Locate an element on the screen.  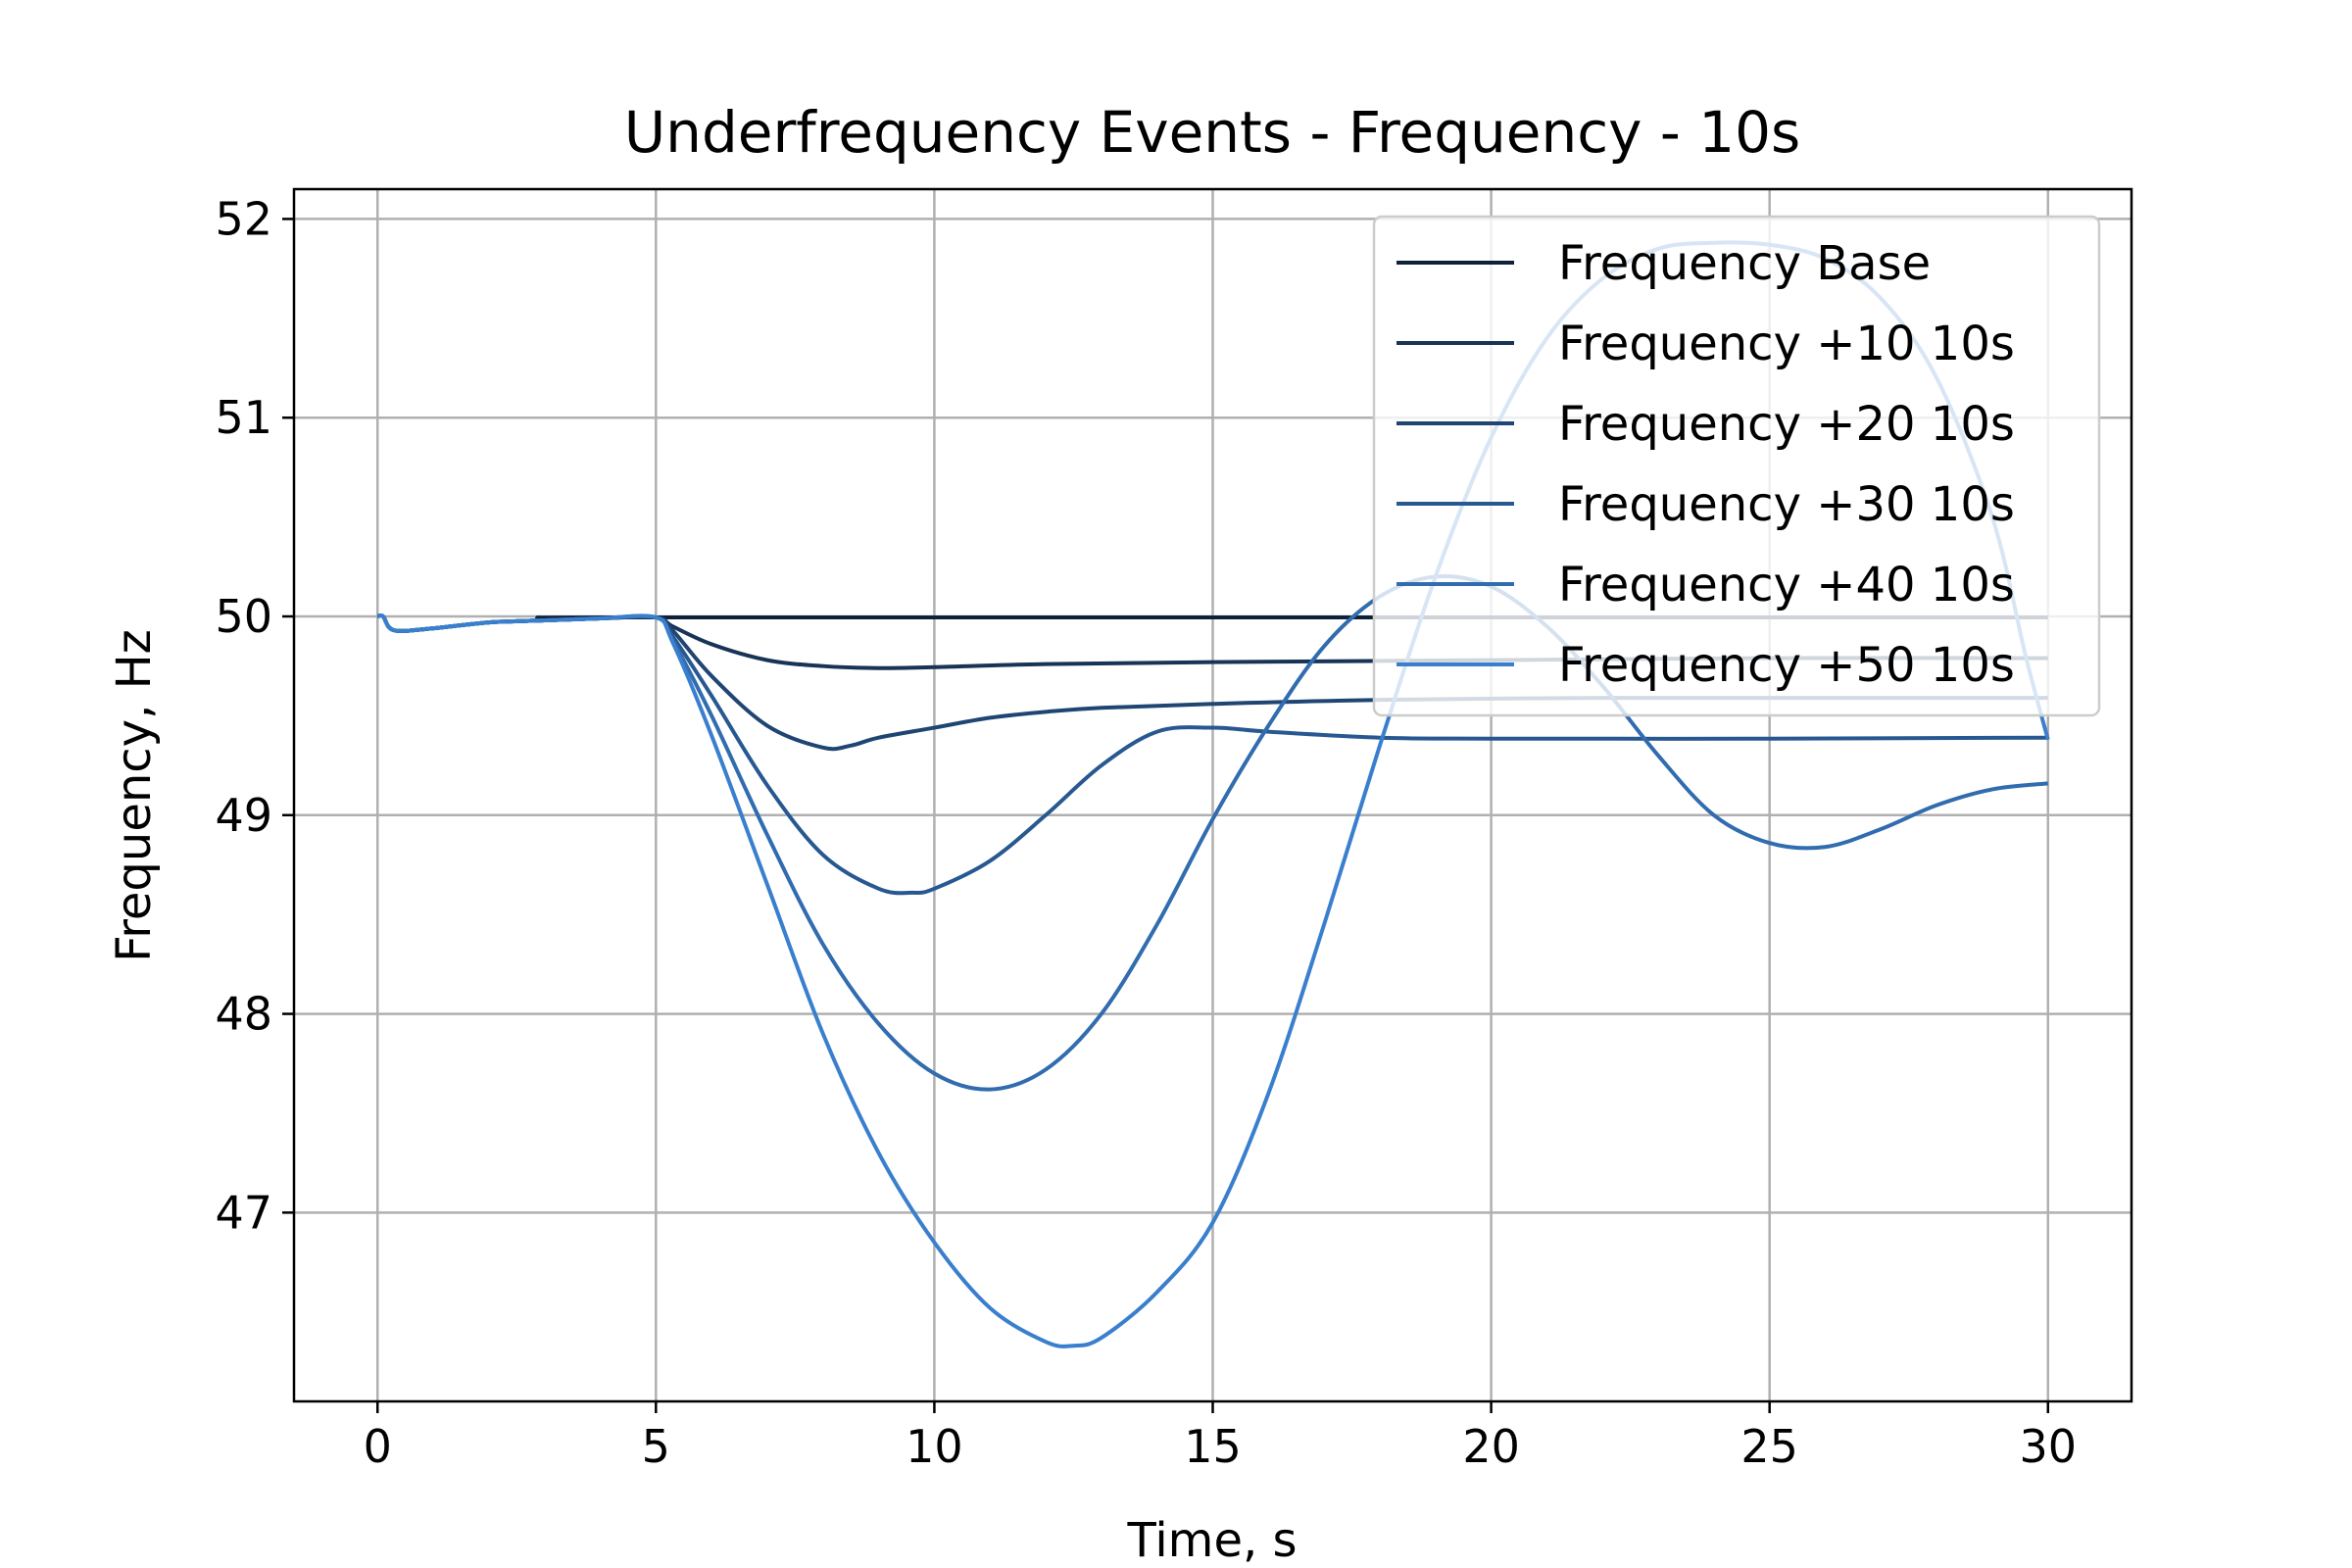
legend-label: Frequency Base is located at coordinates (1744, 263).